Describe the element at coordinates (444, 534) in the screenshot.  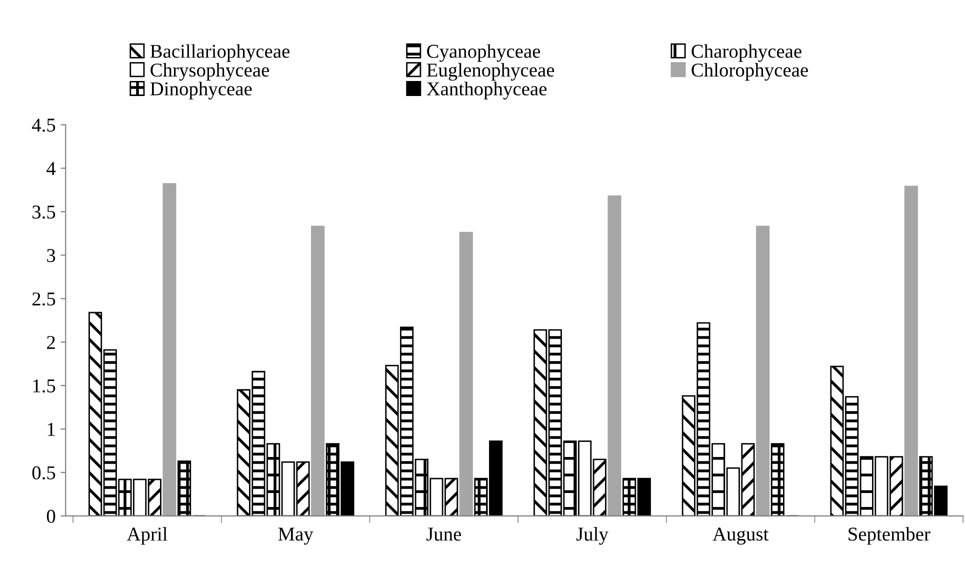
I see `x-tick-label: June` at that location.